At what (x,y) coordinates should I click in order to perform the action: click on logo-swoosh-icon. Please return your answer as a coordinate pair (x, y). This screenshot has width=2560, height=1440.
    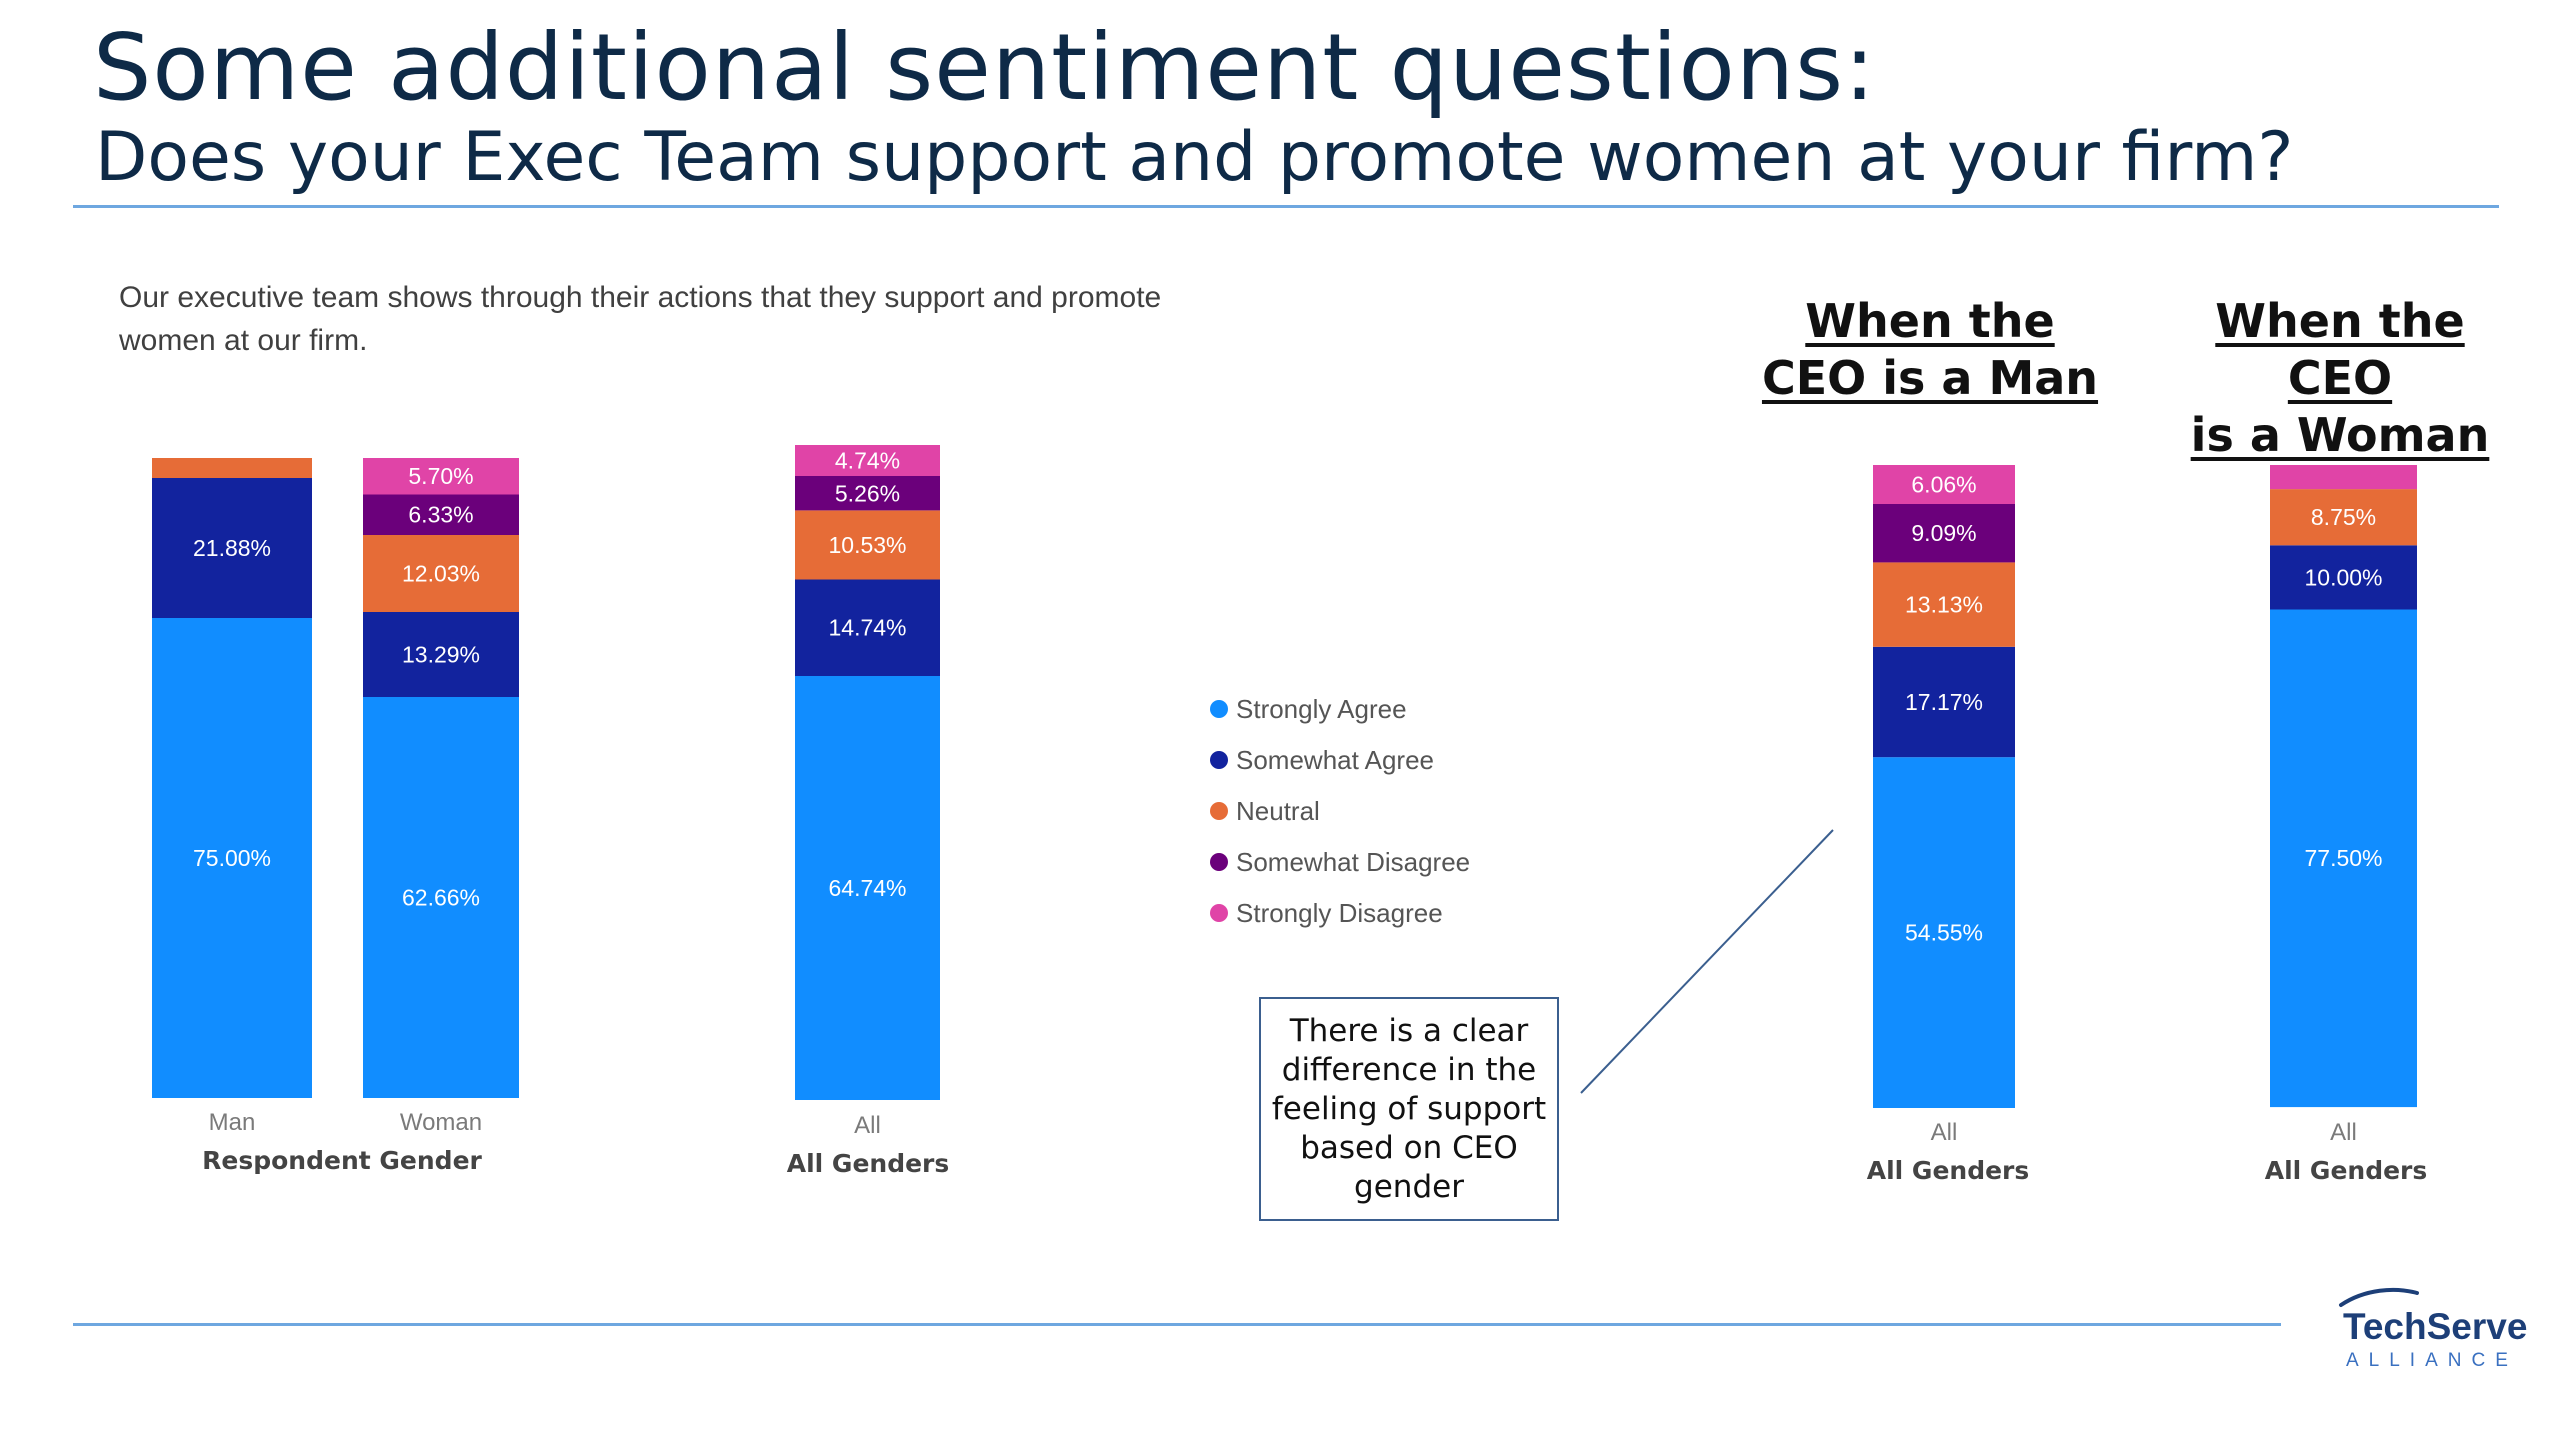
    Looking at the image, I should click on (2379, 1297).